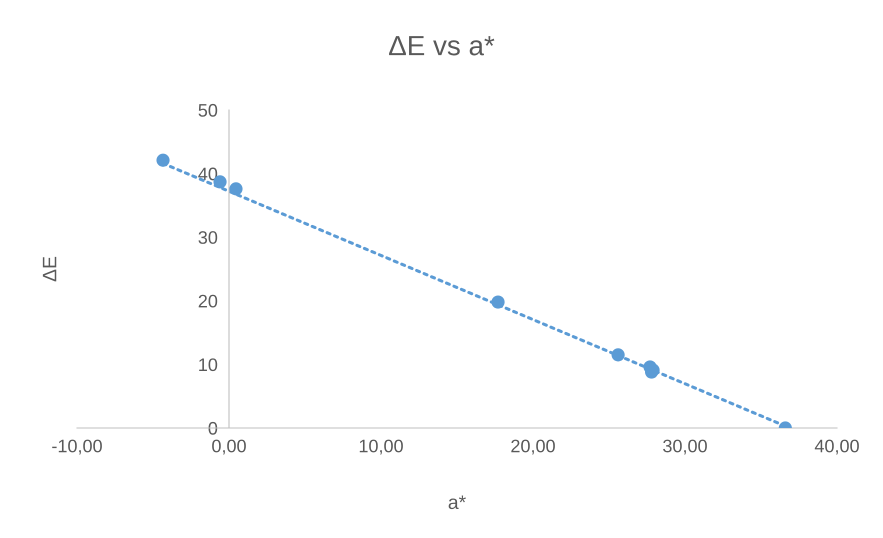 The width and height of the screenshot is (883, 538). Describe the element at coordinates (457, 503) in the screenshot. I see `x-axis-title: a*` at that location.